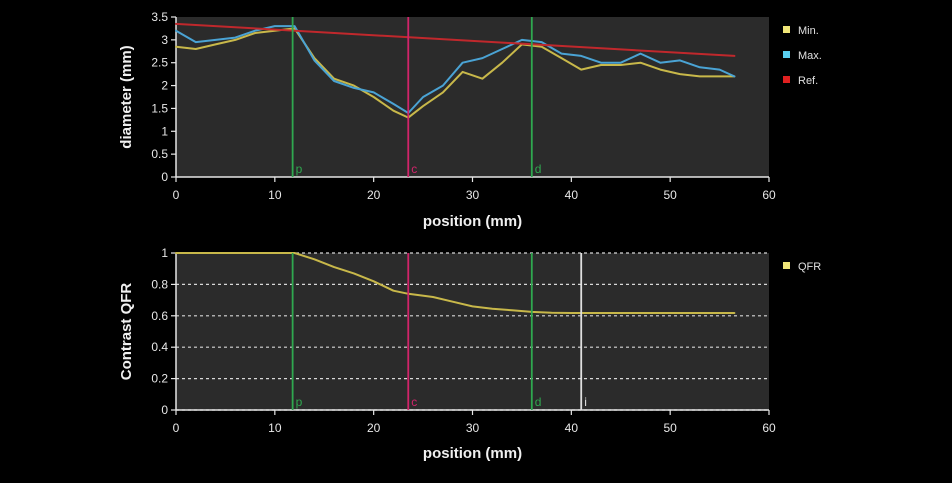 The image size is (952, 483). What do you see at coordinates (159, 154) in the screenshot?
I see `y-tick-label: 0.5` at bounding box center [159, 154].